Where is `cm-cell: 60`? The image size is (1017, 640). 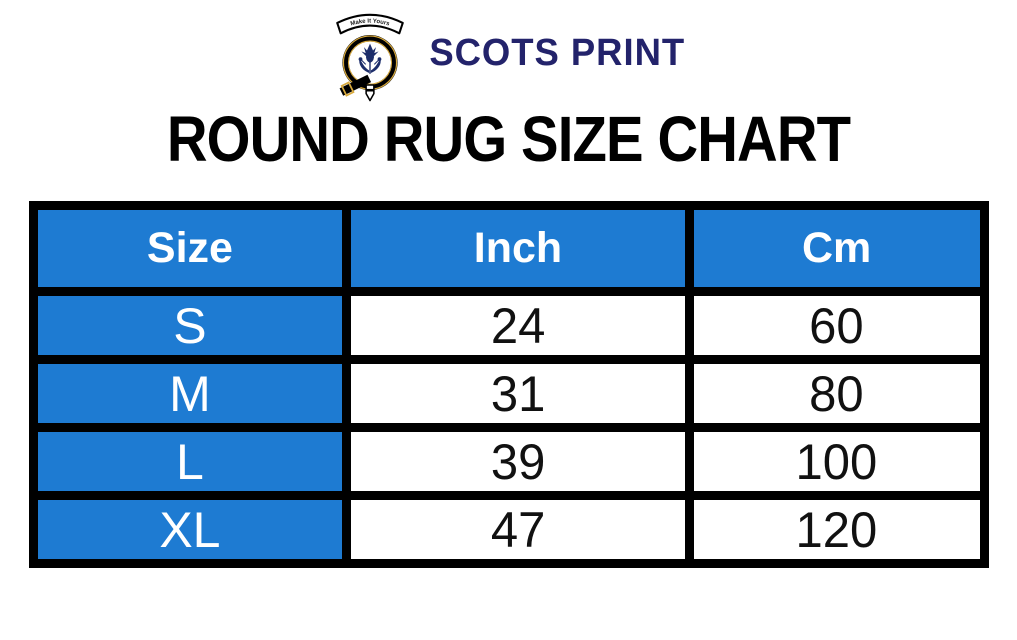
cm-cell: 60 is located at coordinates (836, 325).